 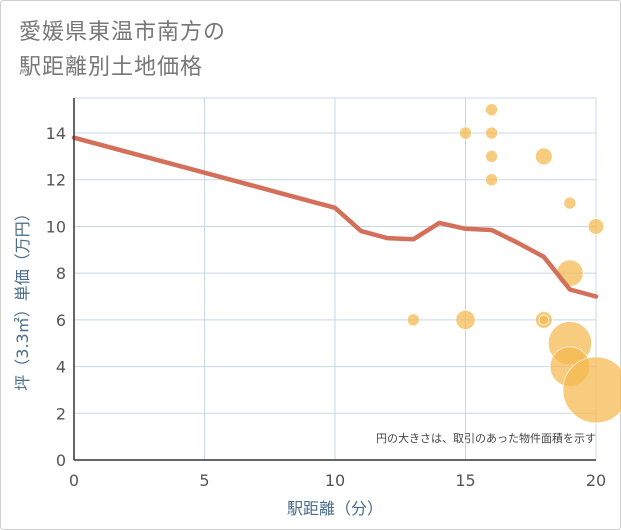 I want to click on y-tick-label: 10, so click(x=56, y=226).